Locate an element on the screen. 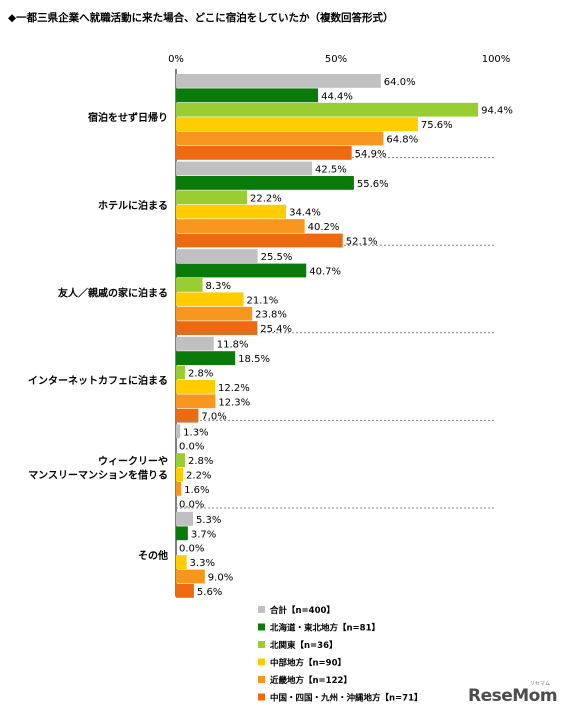 The width and height of the screenshot is (578, 718). data-label: 55.6% is located at coordinates (373, 184).